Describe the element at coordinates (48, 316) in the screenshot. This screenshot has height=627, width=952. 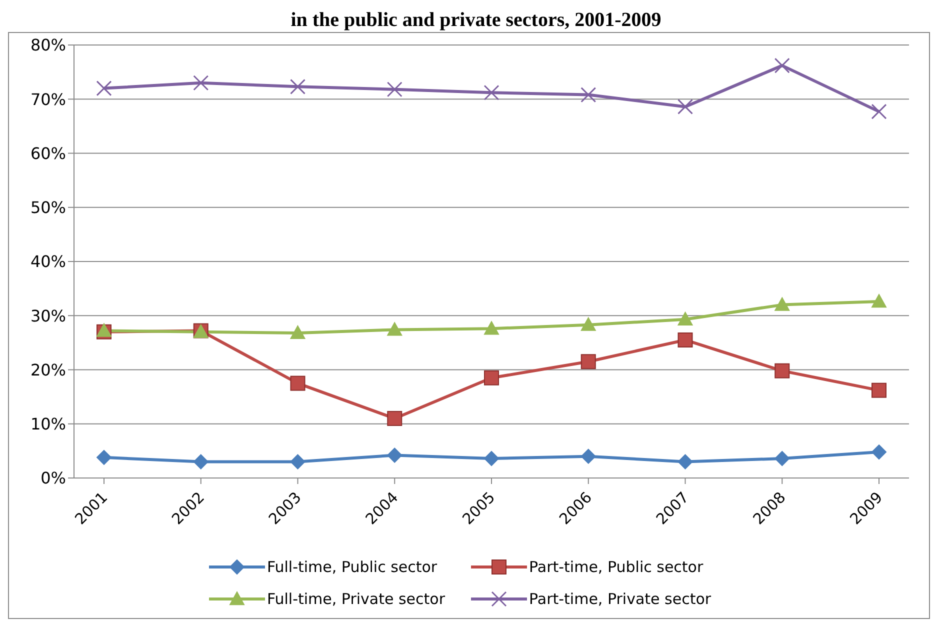
I see `y-tick-label: 30%` at that location.